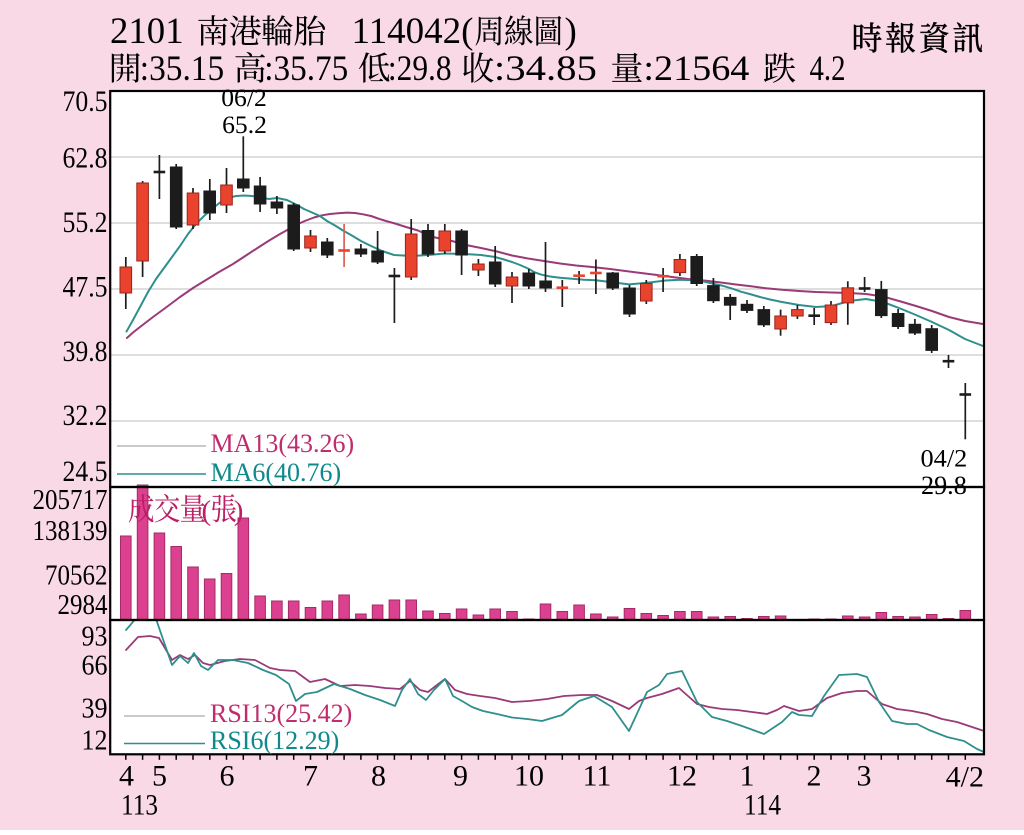  What do you see at coordinates (310, 776) in the screenshot?
I see `svg-text: 7` at bounding box center [310, 776].